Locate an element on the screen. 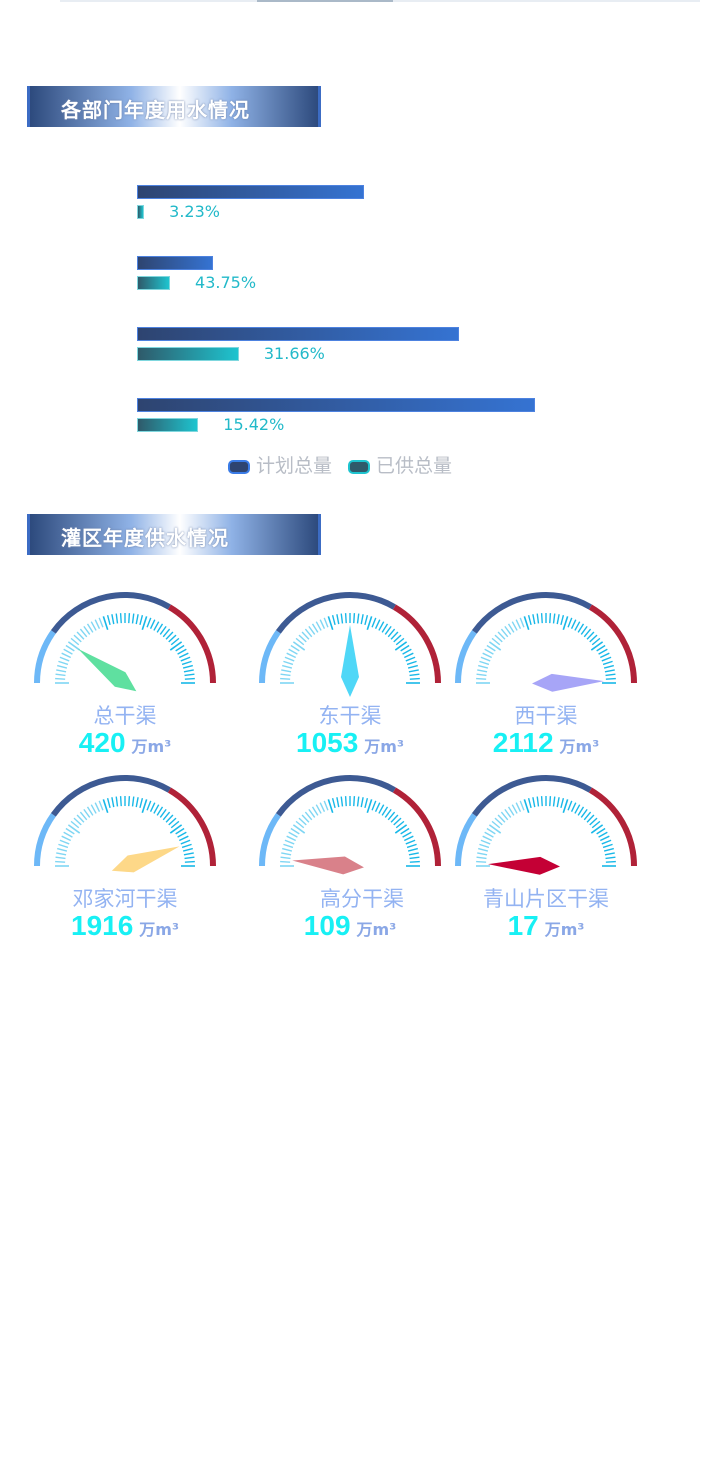  gauge-value: 17 万m³ is located at coordinates (546, 926).